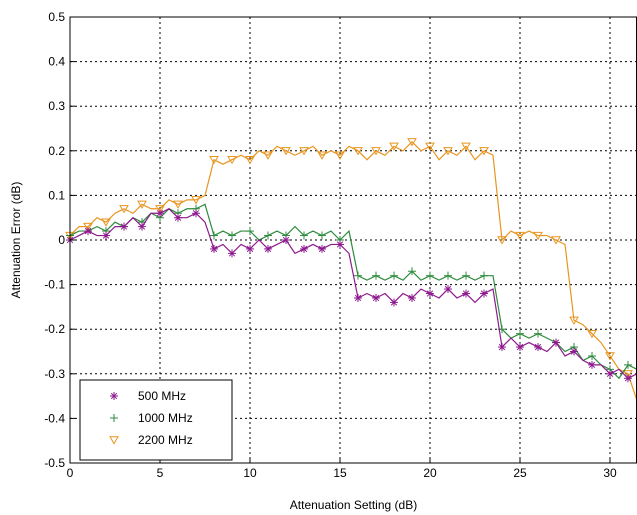  Describe the element at coordinates (340, 473) in the screenshot. I see `x-tick-label: 15` at that location.